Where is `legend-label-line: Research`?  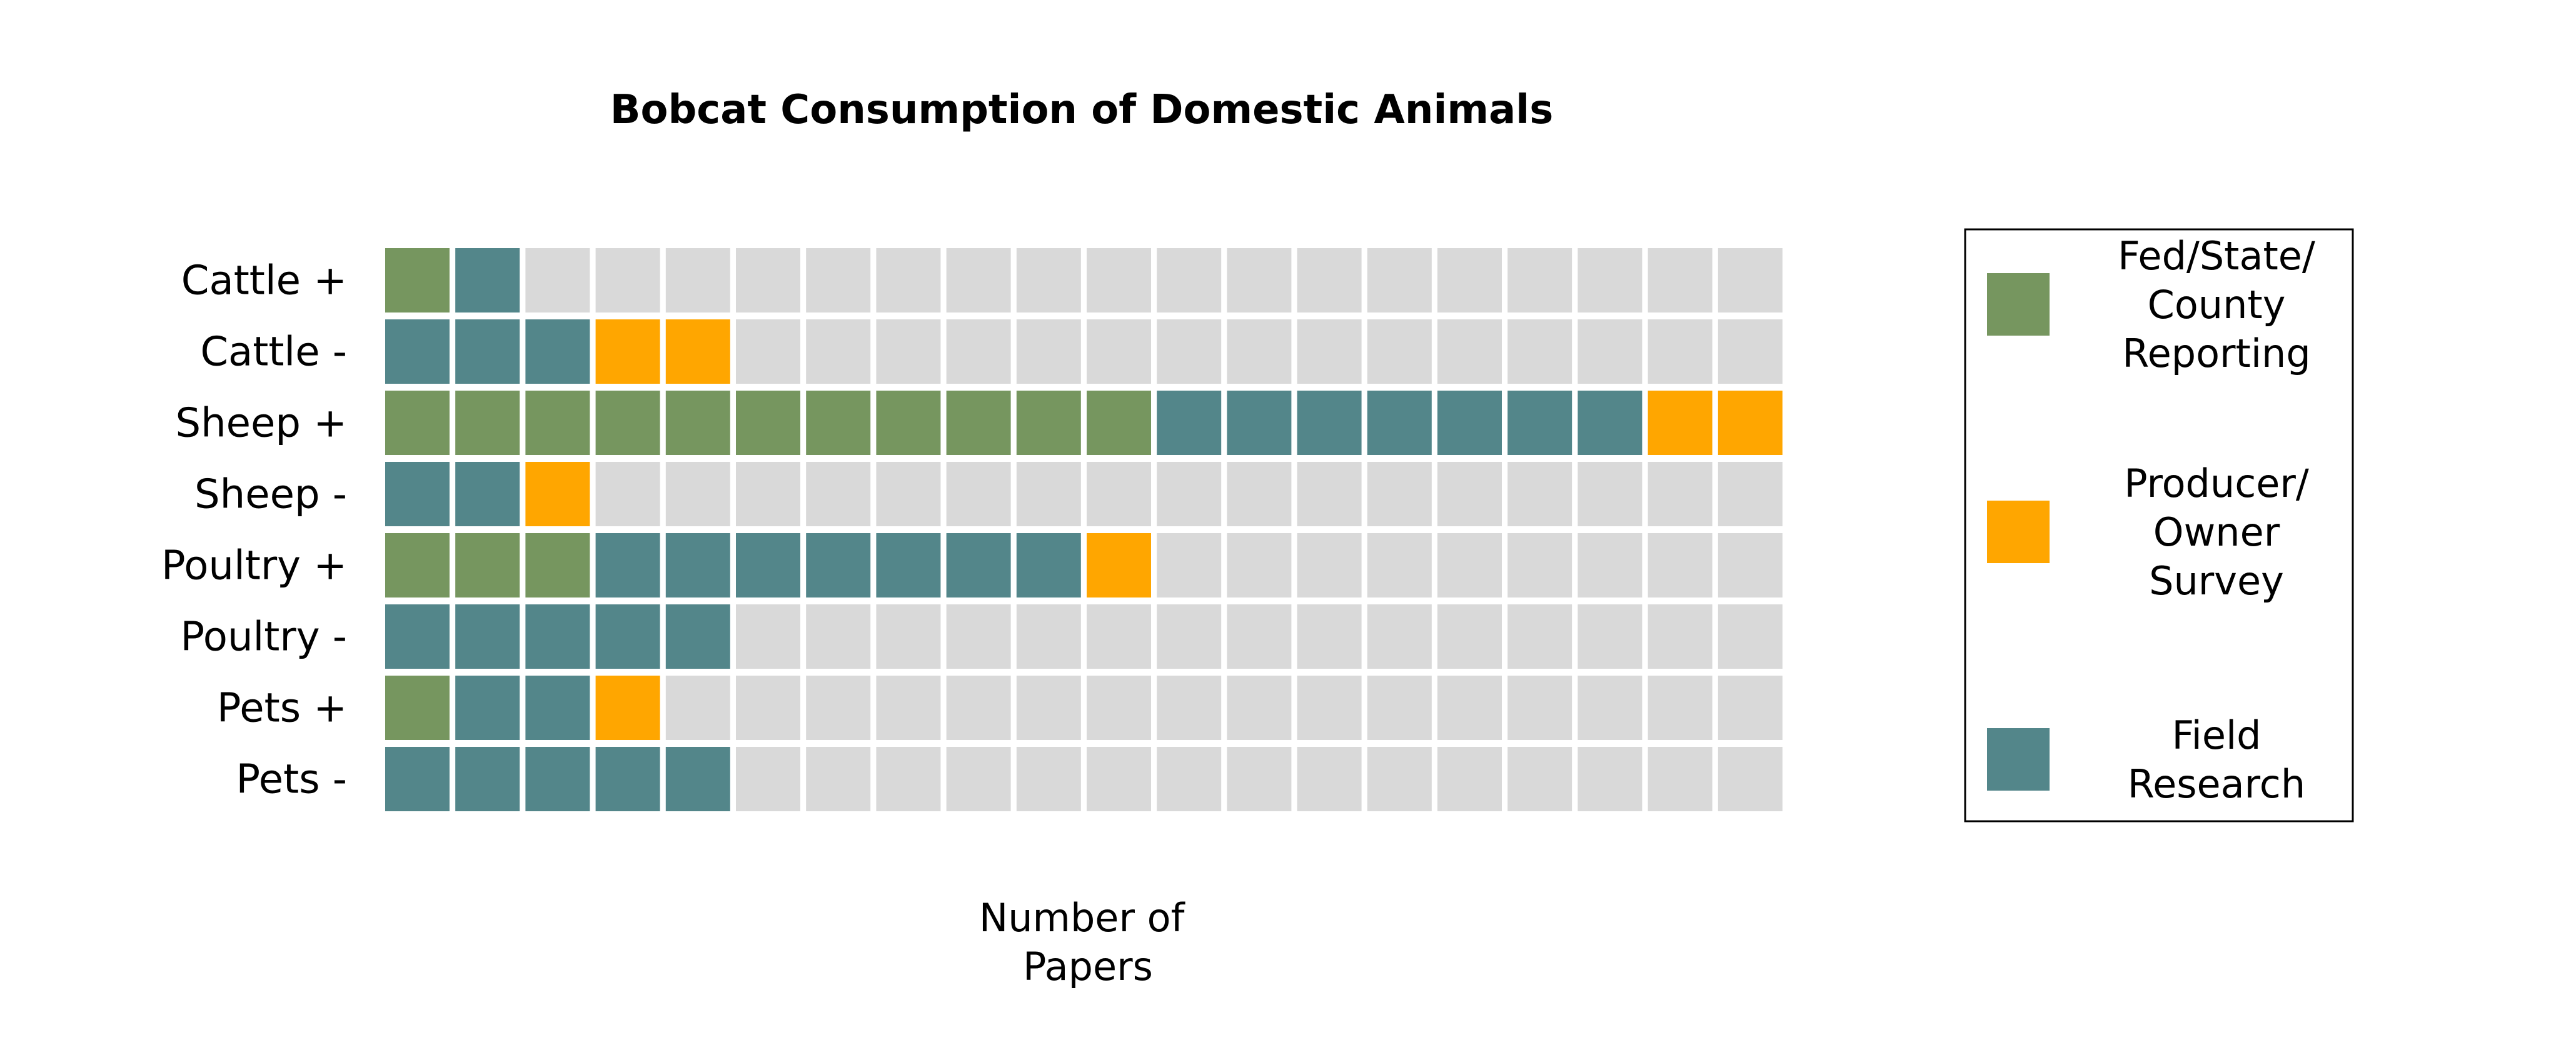 legend-label-line: Research is located at coordinates (2216, 784).